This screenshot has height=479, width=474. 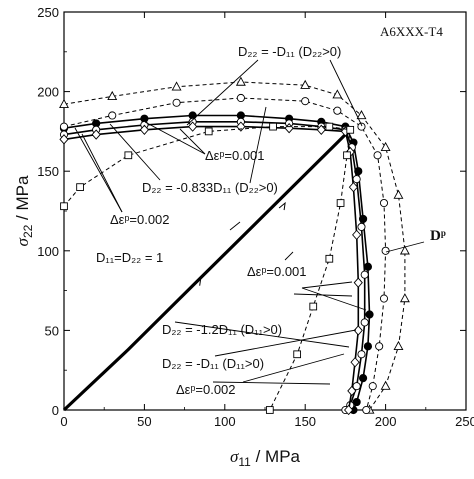 What do you see at coordinates (48, 12) in the screenshot?
I see `y-tick-label: 250` at bounding box center [48, 12].